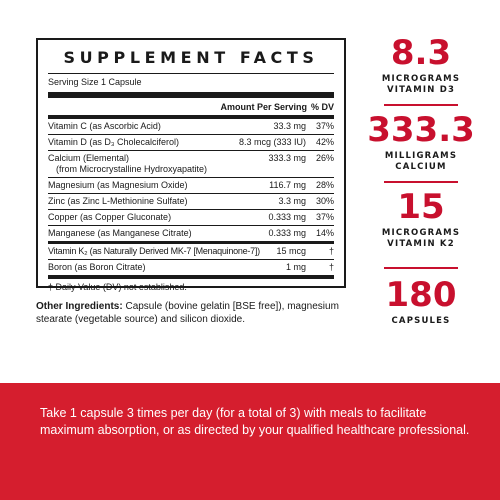 The image size is (500, 500). What do you see at coordinates (421, 130) in the screenshot?
I see `stat-value: 333.3` at bounding box center [421, 130].